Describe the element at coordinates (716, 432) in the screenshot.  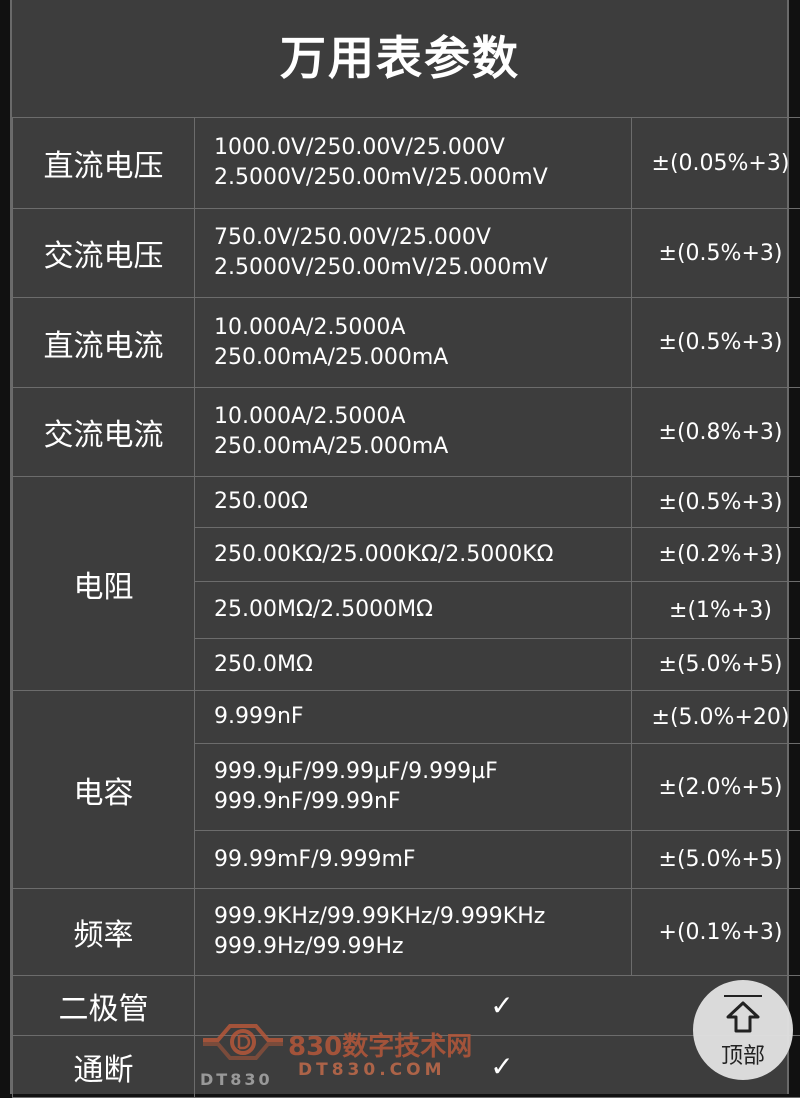
I see `accuracy-cell: ±(0.8%+3)` at that location.